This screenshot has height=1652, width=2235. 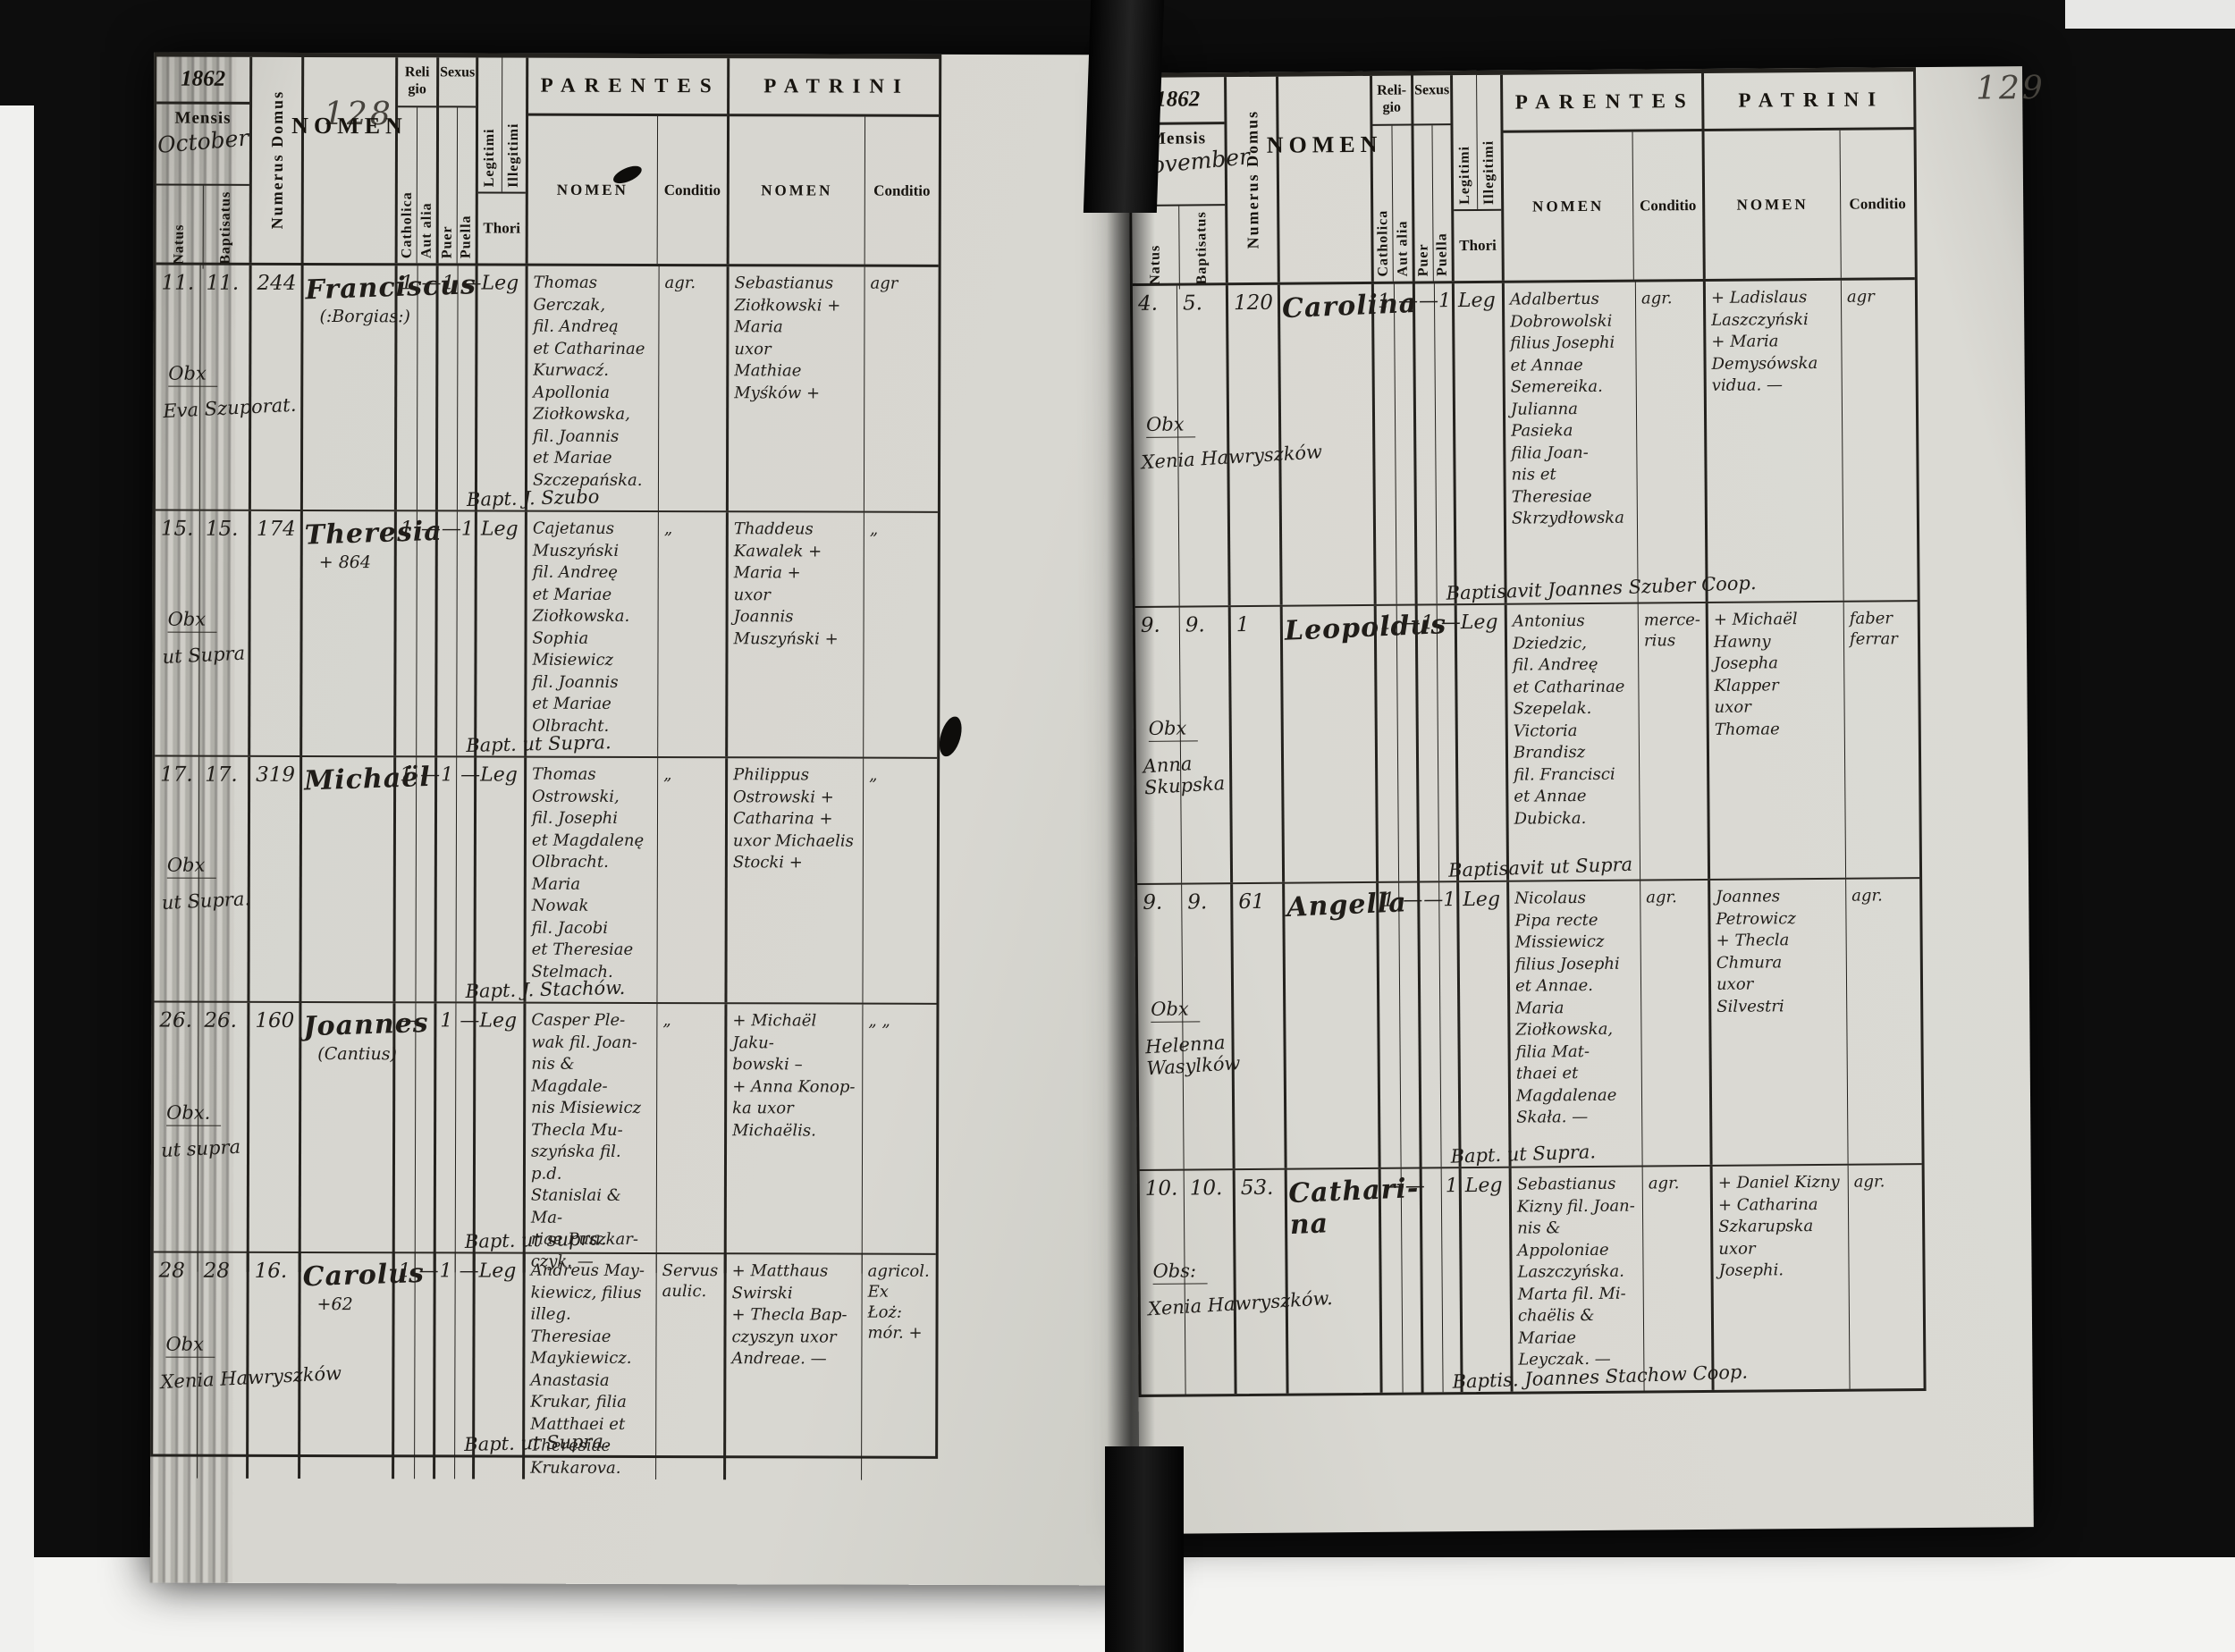 What do you see at coordinates (426, 230) in the screenshot?
I see `aut-alia-label: Aut alia` at bounding box center [426, 230].